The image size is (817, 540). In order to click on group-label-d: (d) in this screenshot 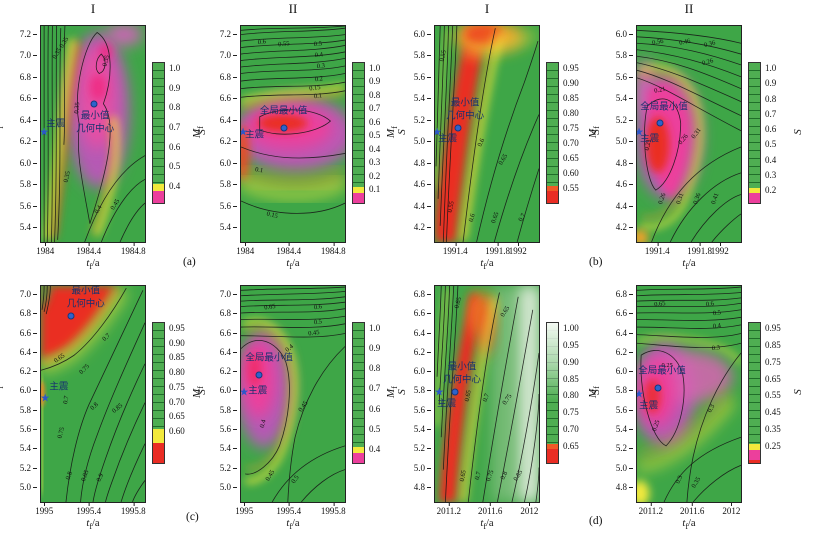, I will do `click(596, 521)`.